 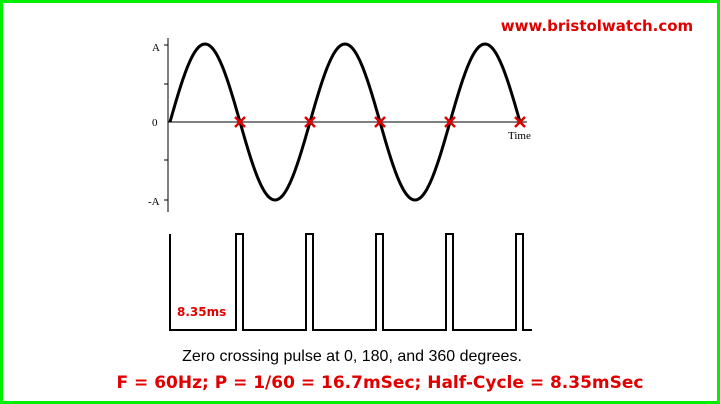 I want to click on pulse-label: 8.35ms, so click(x=201, y=312).